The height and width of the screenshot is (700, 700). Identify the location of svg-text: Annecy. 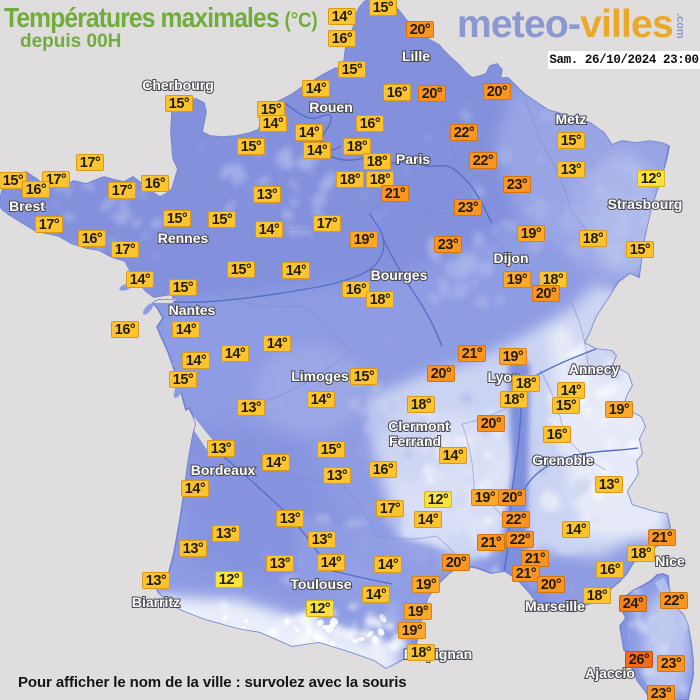
(594, 369).